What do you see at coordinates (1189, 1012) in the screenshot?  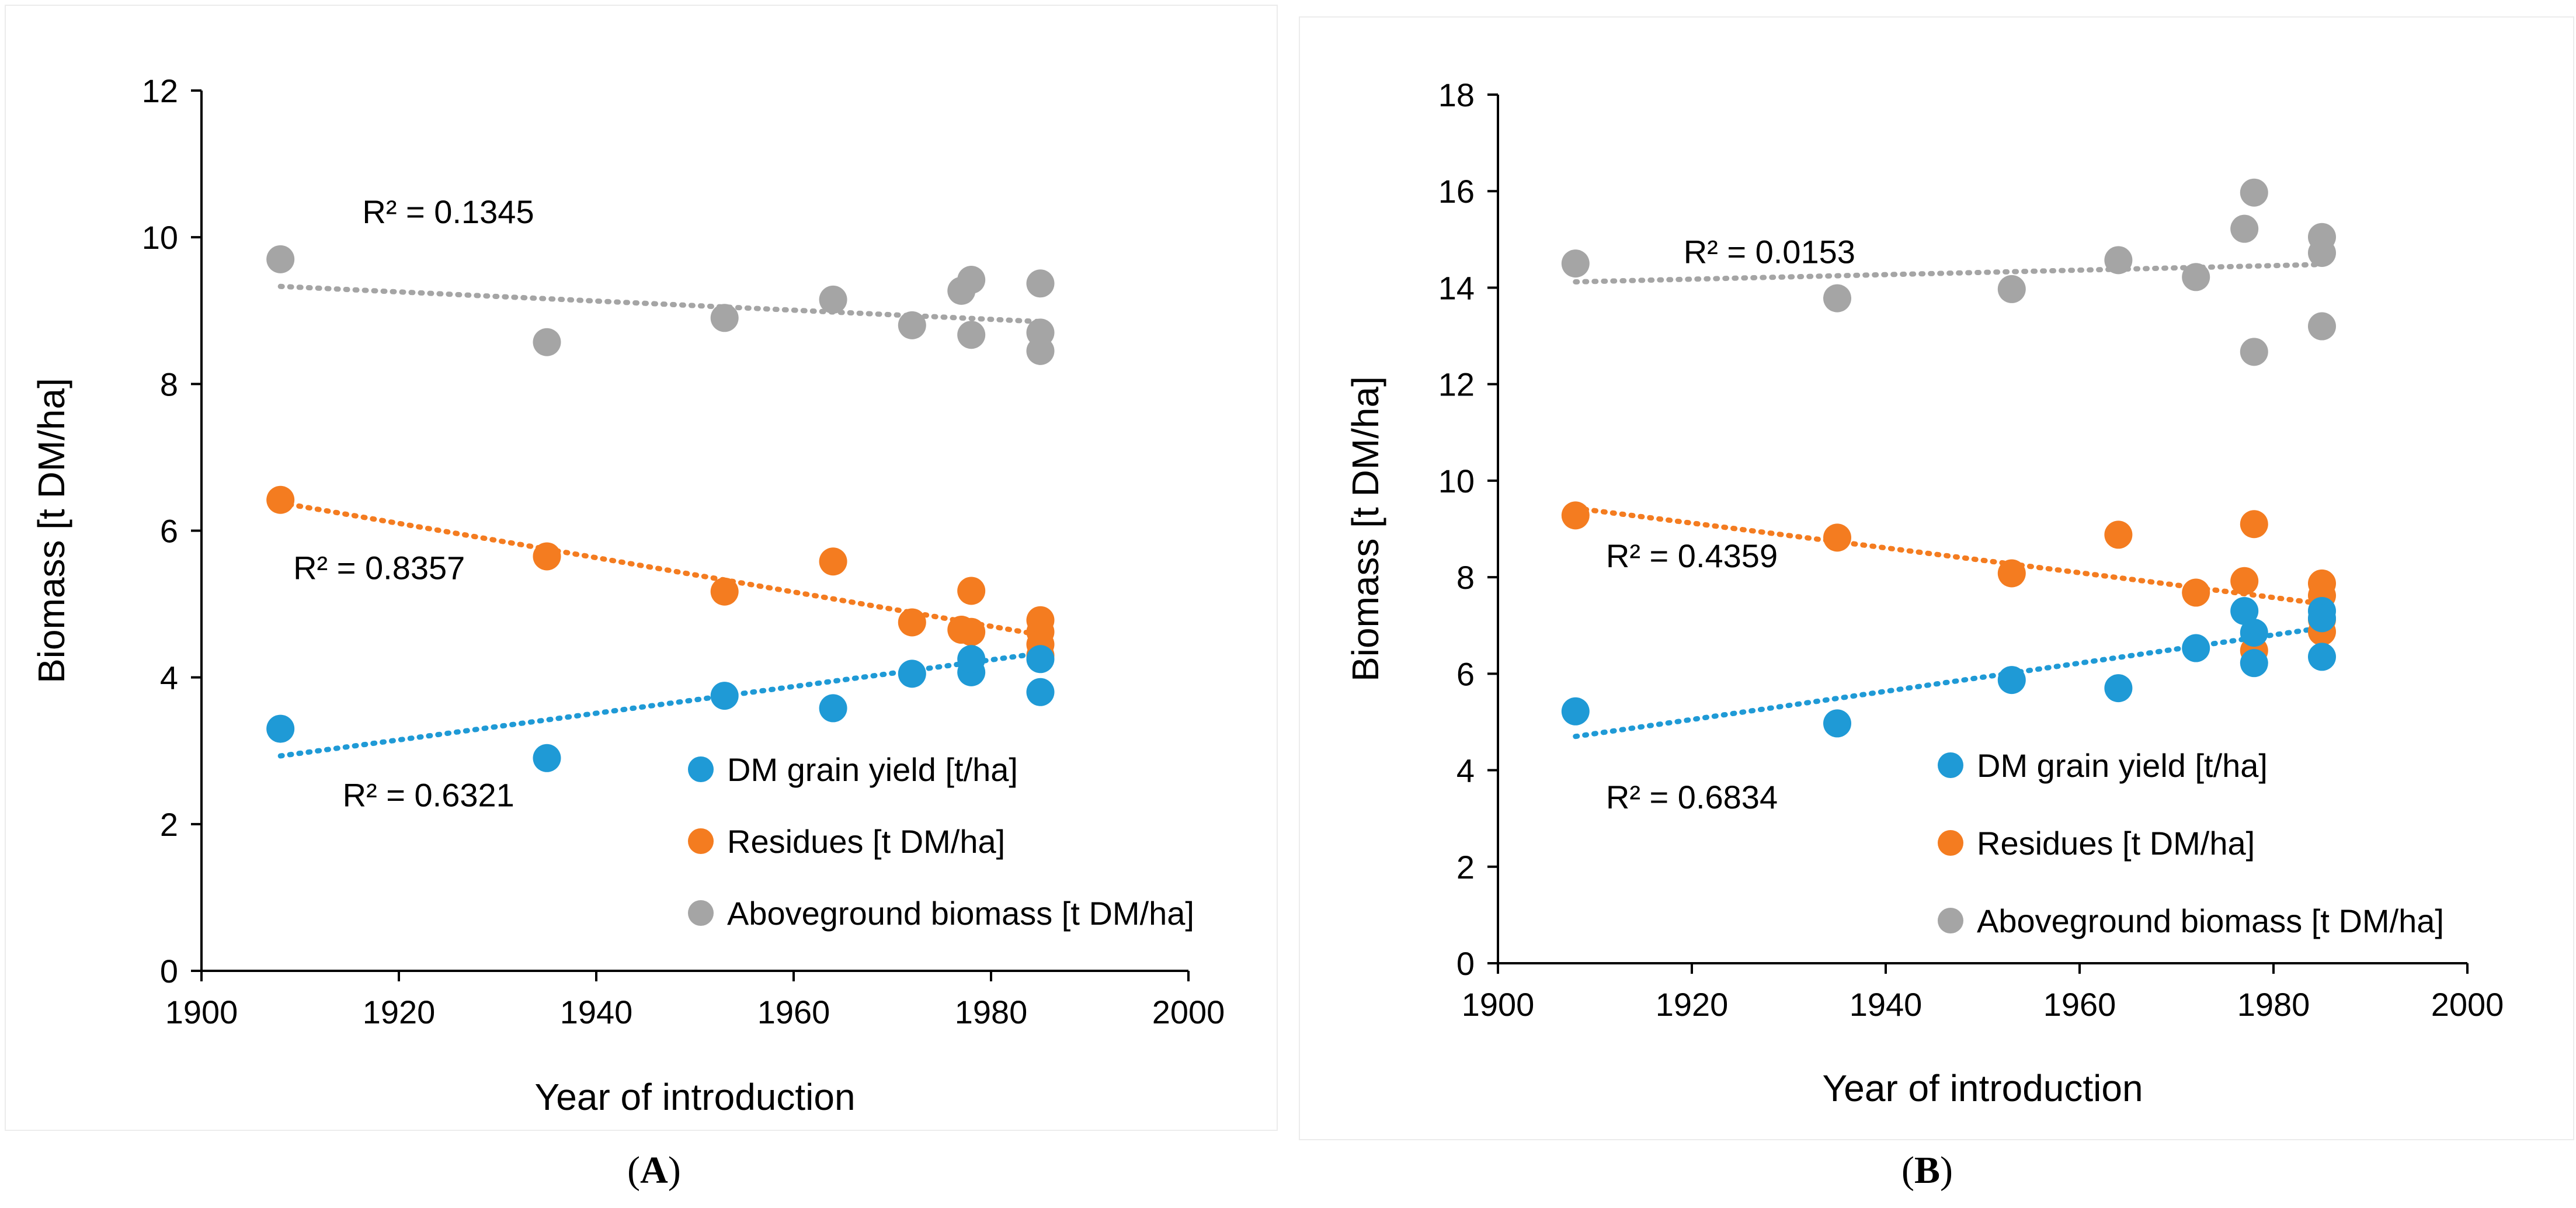 I see `chart-a-x-tick-label: 2000` at bounding box center [1189, 1012].